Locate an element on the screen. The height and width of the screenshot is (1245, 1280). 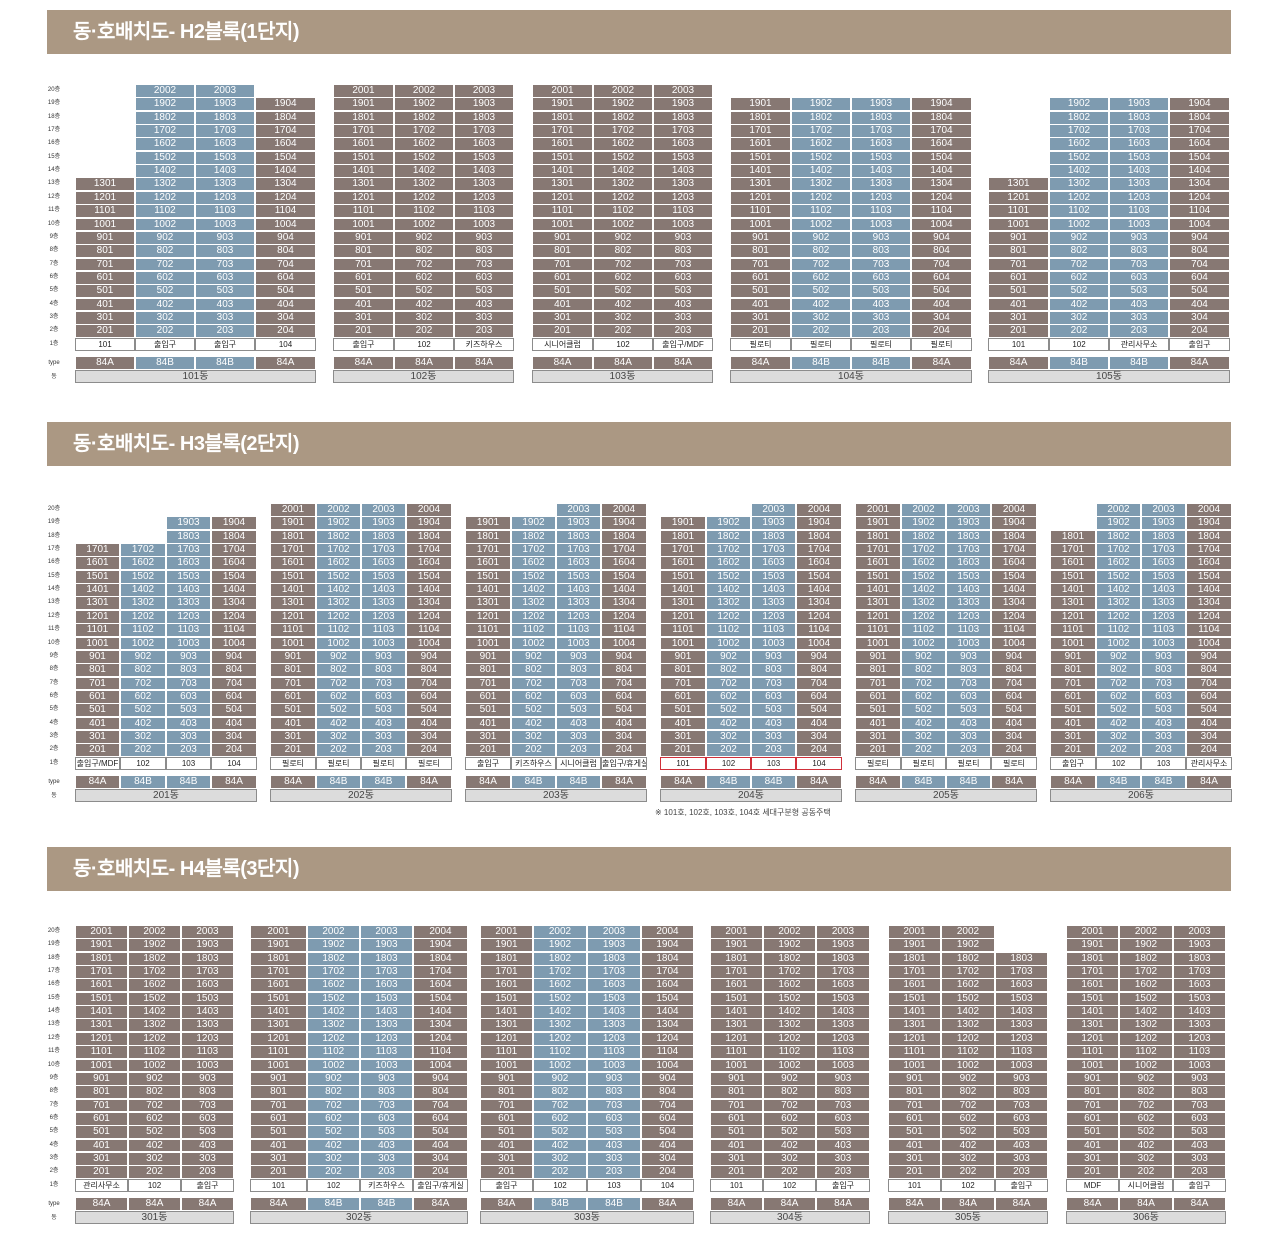
unit-cell: 501 is located at coordinates (914, 1132).